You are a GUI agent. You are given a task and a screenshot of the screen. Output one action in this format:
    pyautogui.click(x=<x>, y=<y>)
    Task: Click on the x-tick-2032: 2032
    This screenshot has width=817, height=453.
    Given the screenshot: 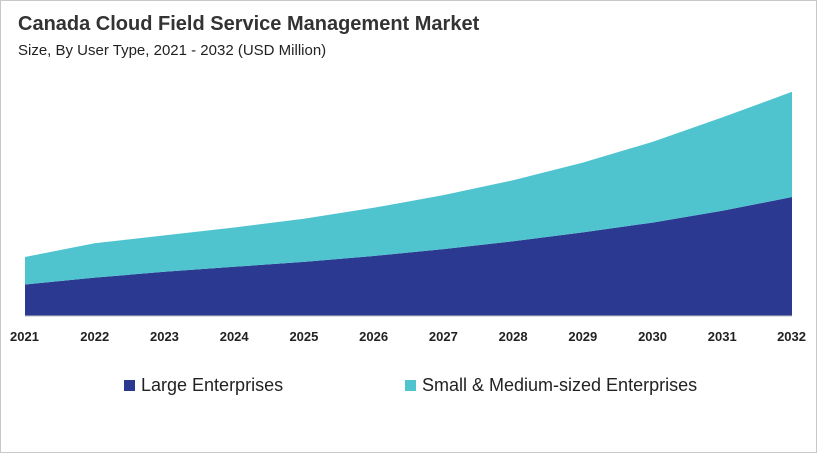 What is the action you would take?
    pyautogui.click(x=791, y=336)
    